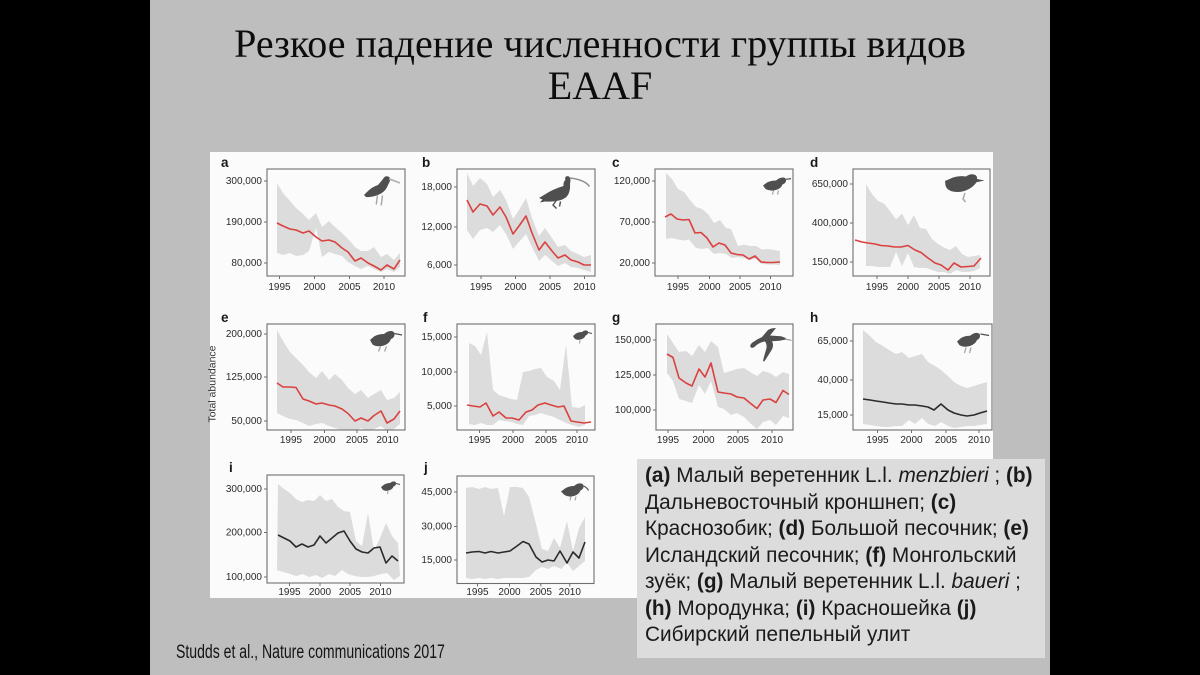 The height and width of the screenshot is (675, 1200). I want to click on svg-text: 10,000, so click(436, 372).